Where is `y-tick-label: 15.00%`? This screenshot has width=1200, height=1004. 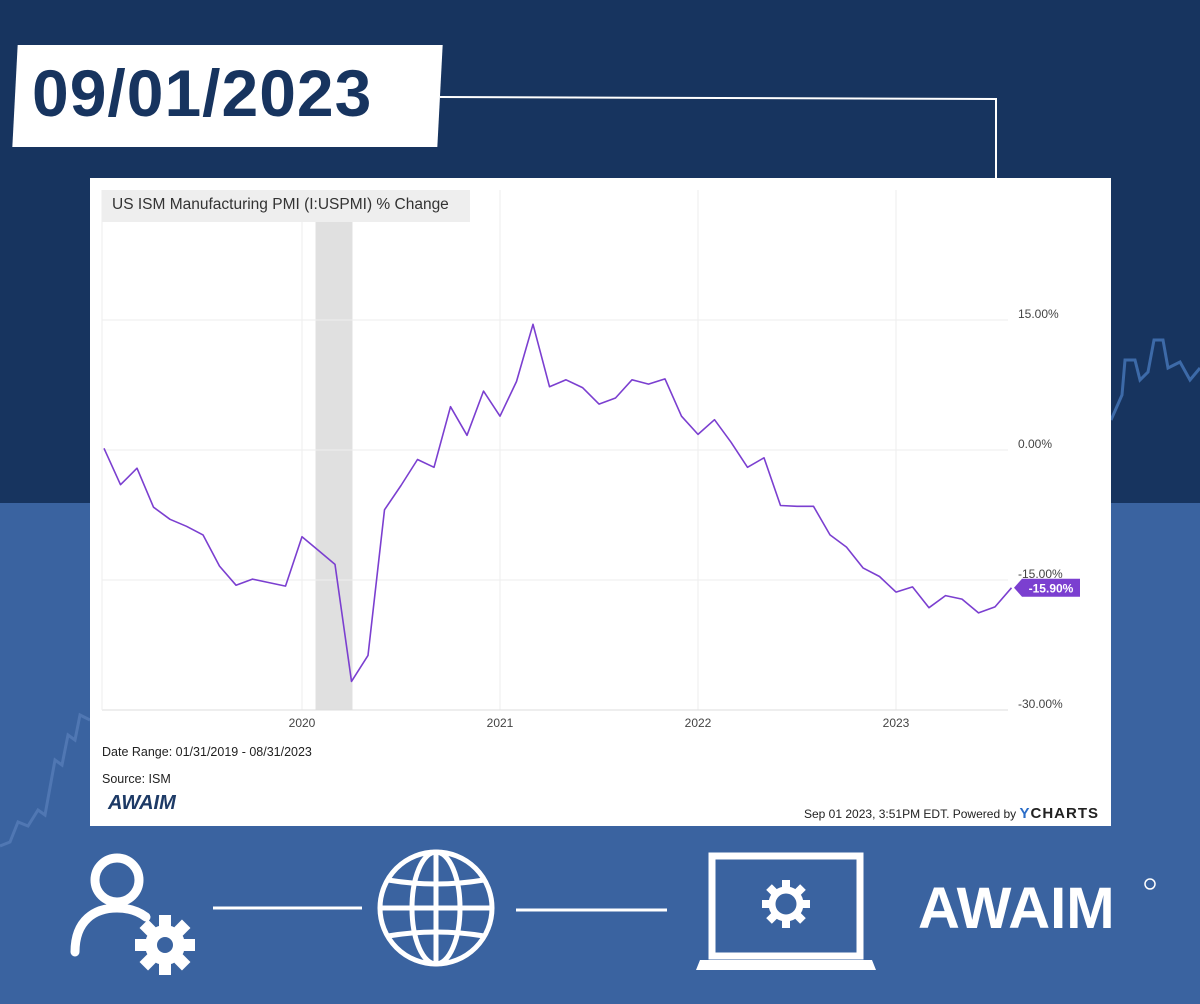 y-tick-label: 15.00% is located at coordinates (1038, 314).